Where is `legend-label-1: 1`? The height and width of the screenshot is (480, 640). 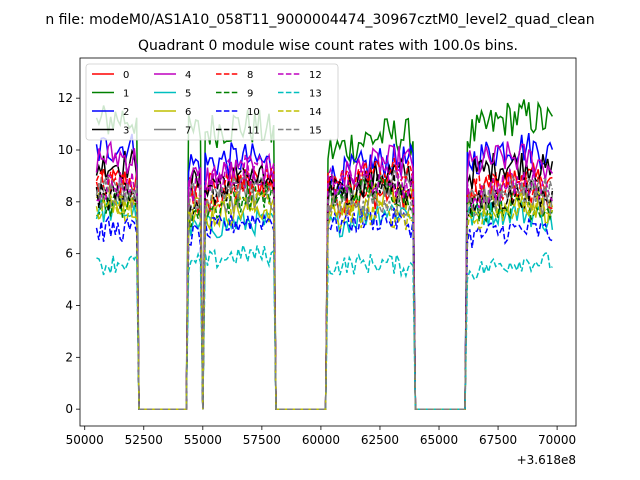
legend-label-1: 1 is located at coordinates (126, 94).